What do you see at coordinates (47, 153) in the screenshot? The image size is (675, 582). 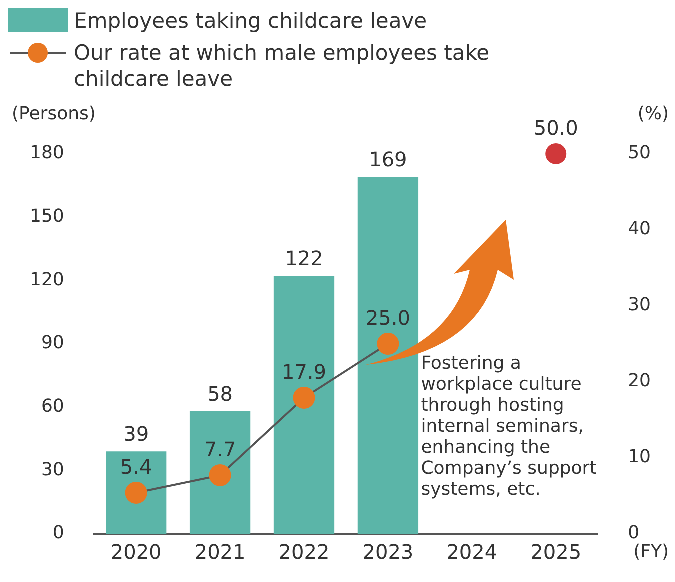 I see `y-tick-label: 180` at bounding box center [47, 153].